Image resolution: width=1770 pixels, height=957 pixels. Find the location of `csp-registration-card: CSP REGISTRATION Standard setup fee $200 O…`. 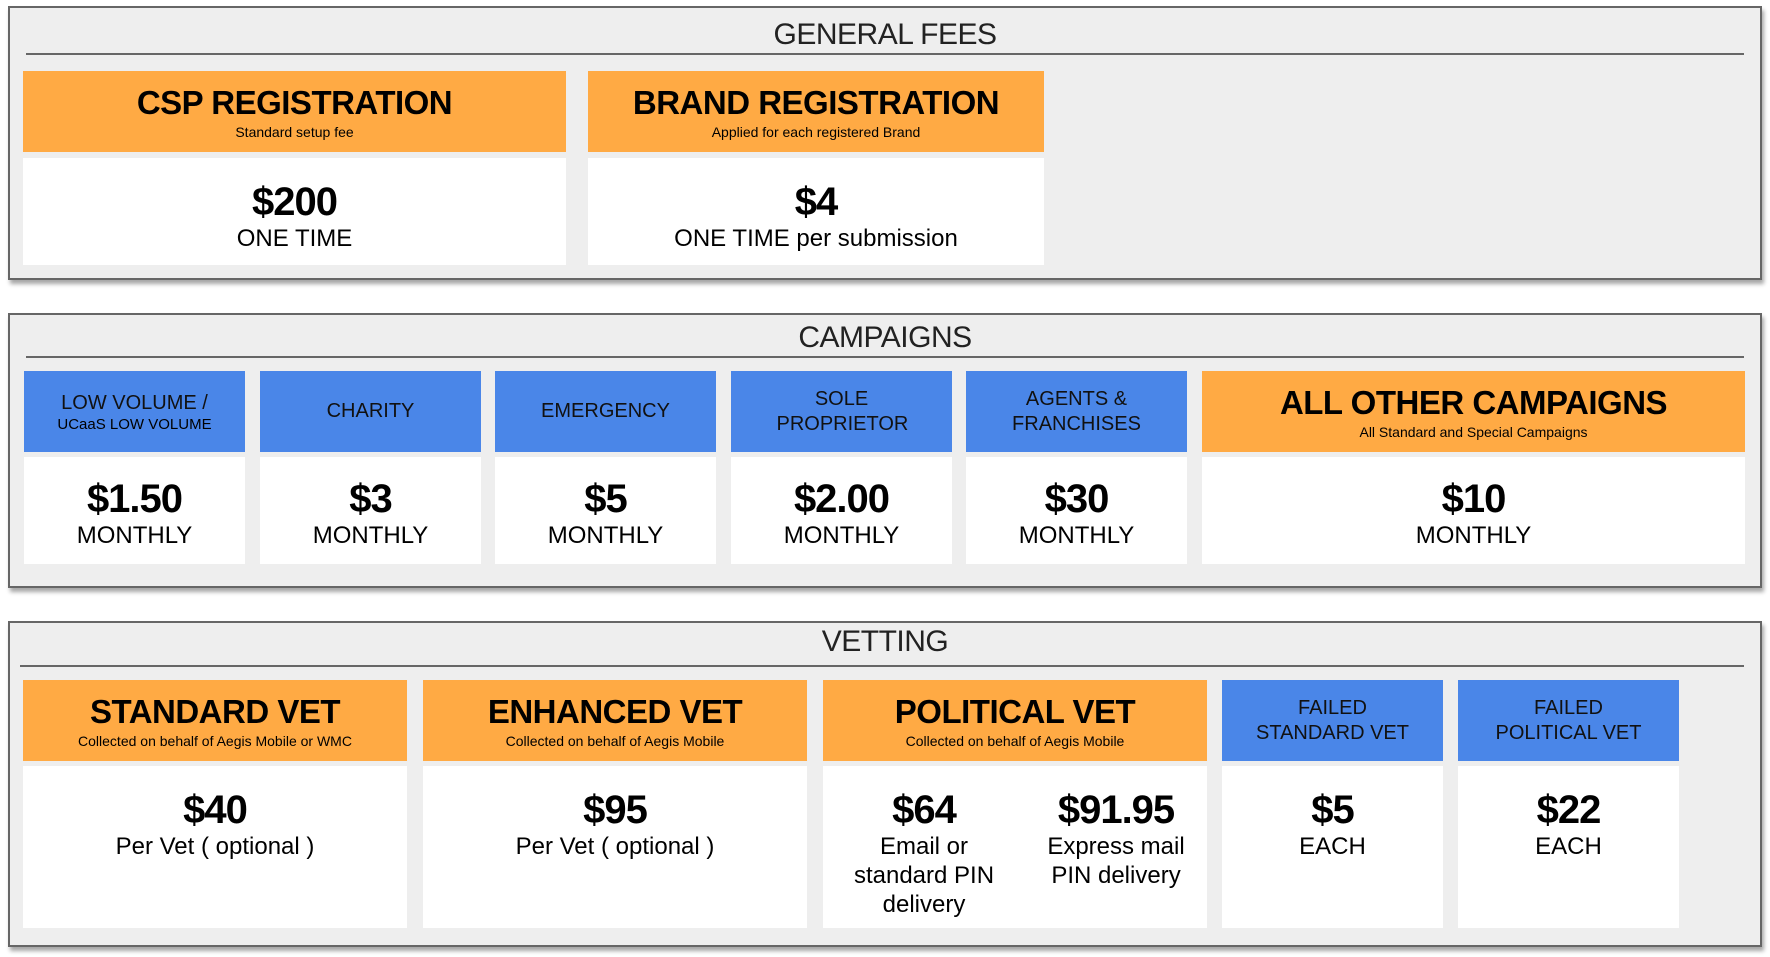

csp-registration-card: CSP REGISTRATION Standard setup fee $200 O… is located at coordinates (294, 168).